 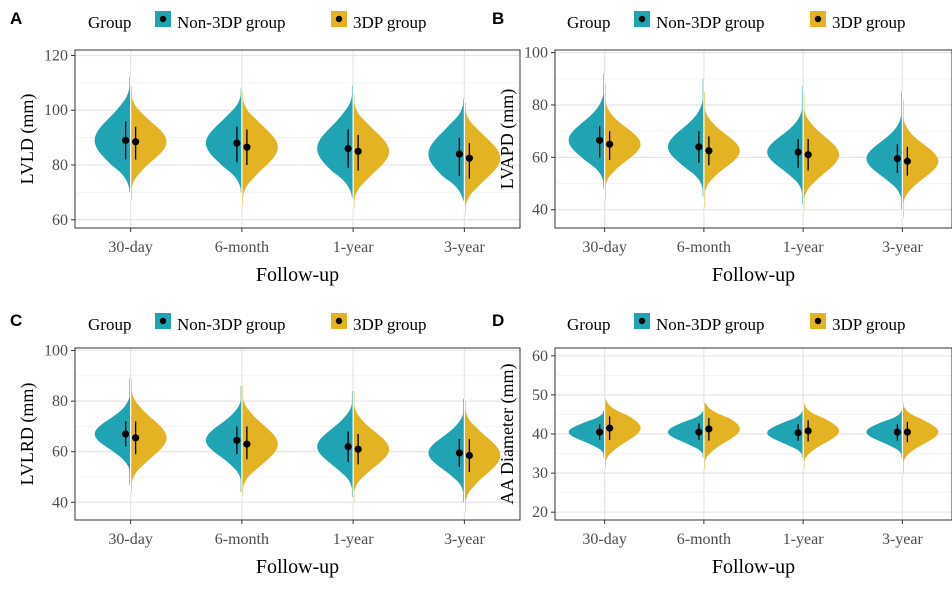 I want to click on y-axis-title: AA Diameter (mm), so click(x=507, y=434).